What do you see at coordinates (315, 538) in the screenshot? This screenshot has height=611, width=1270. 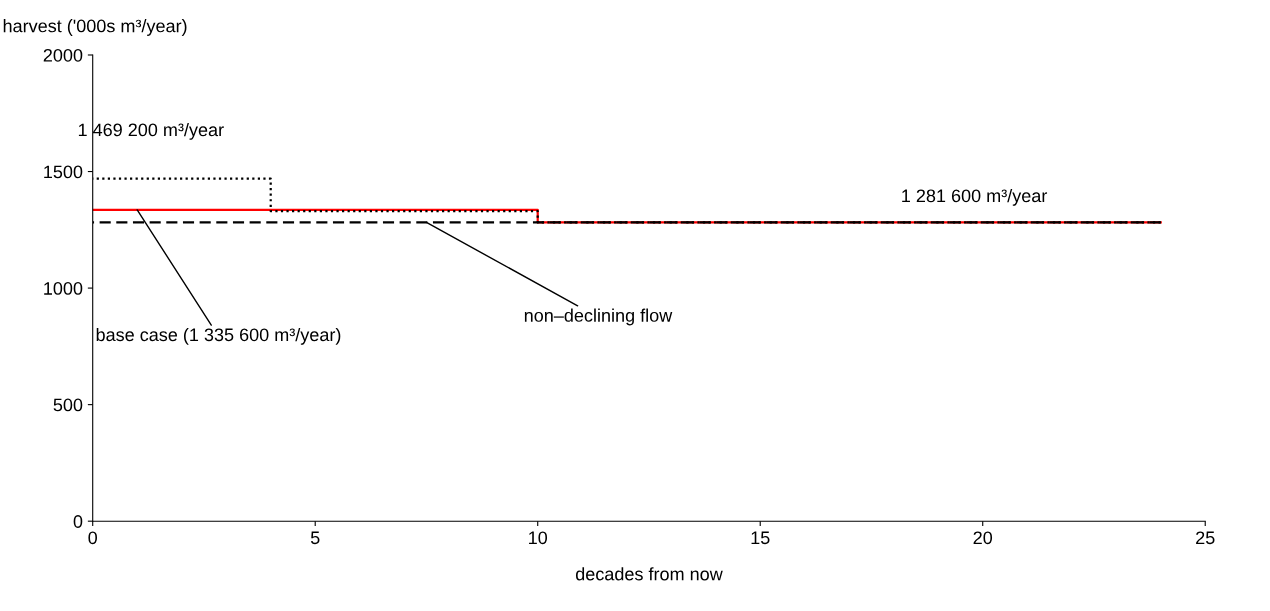 I see `x-tick-label: 5` at bounding box center [315, 538].